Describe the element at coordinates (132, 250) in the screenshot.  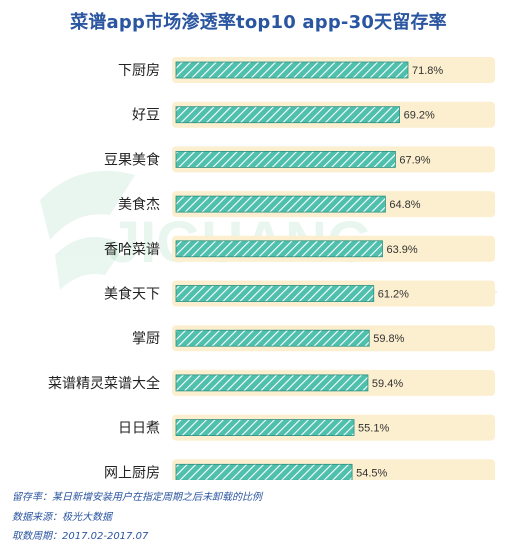
I see `category-label: 香哈菜谱` at that location.